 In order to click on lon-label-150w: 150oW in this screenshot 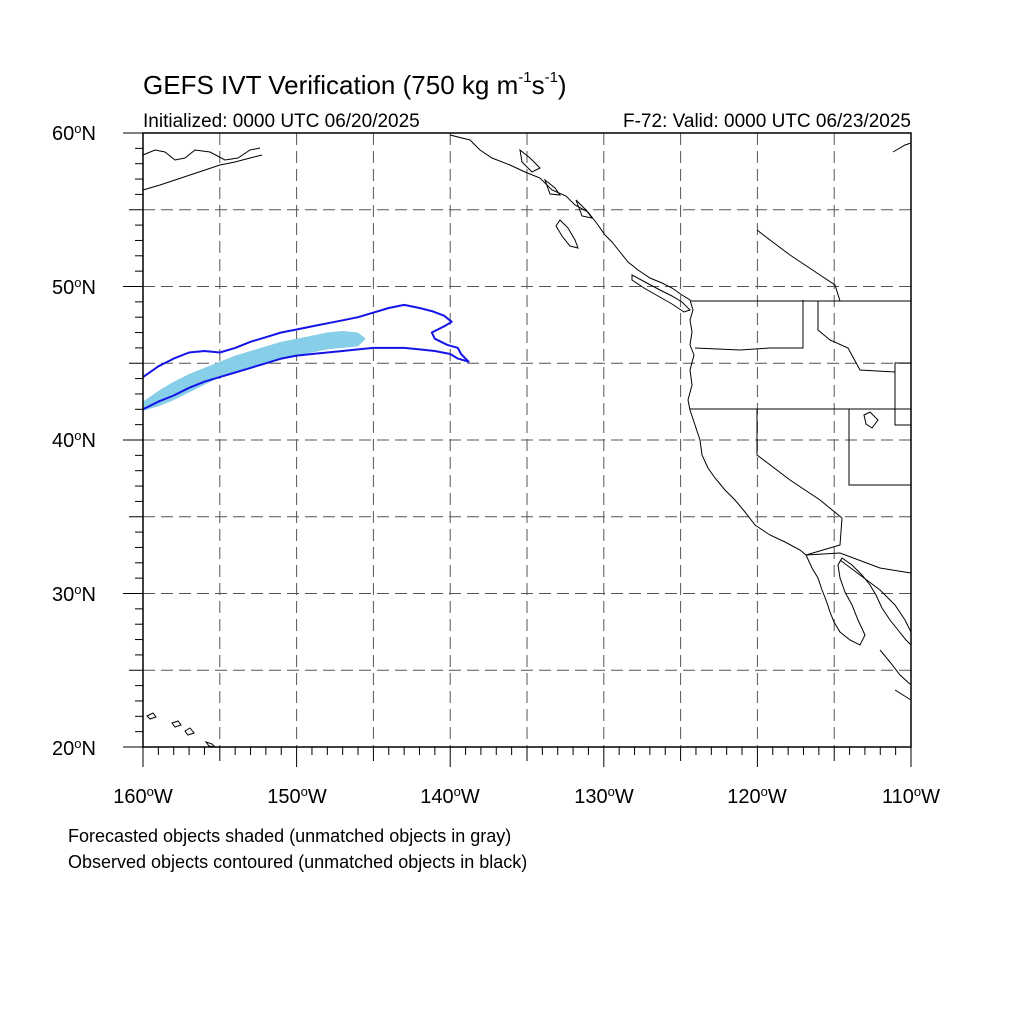, I will do `click(297, 796)`.